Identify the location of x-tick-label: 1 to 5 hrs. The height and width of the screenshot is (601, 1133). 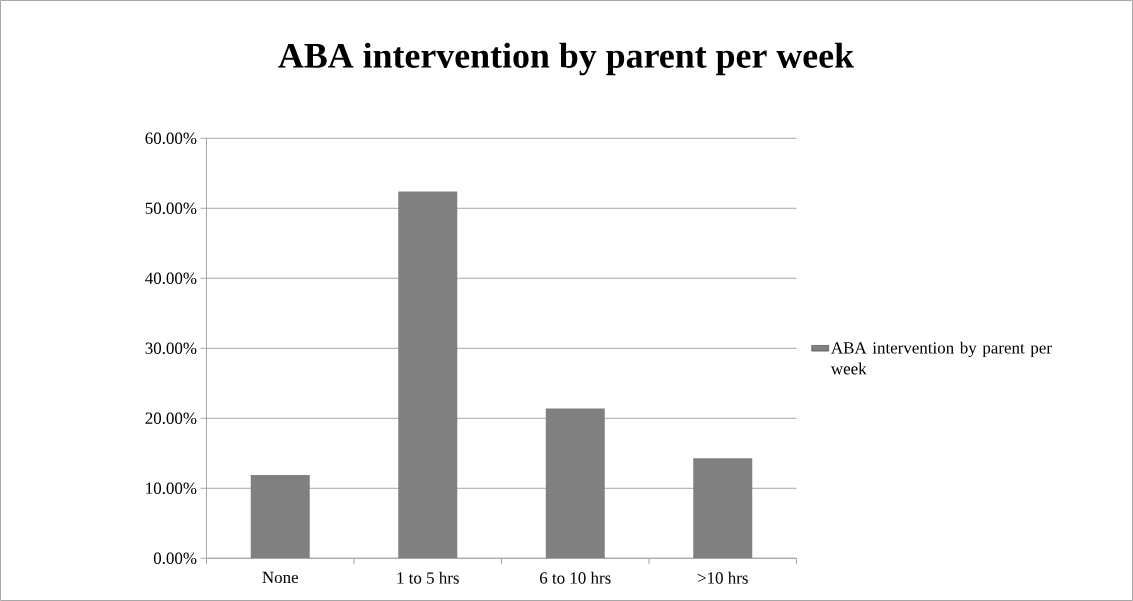
(428, 577).